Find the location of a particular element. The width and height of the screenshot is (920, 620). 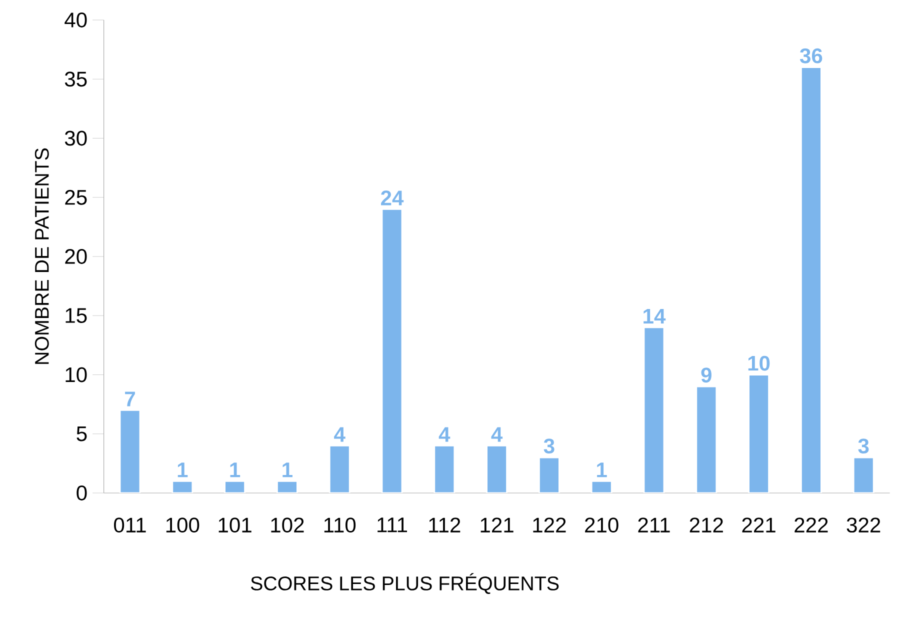

x-tick-label: 101 is located at coordinates (235, 525).